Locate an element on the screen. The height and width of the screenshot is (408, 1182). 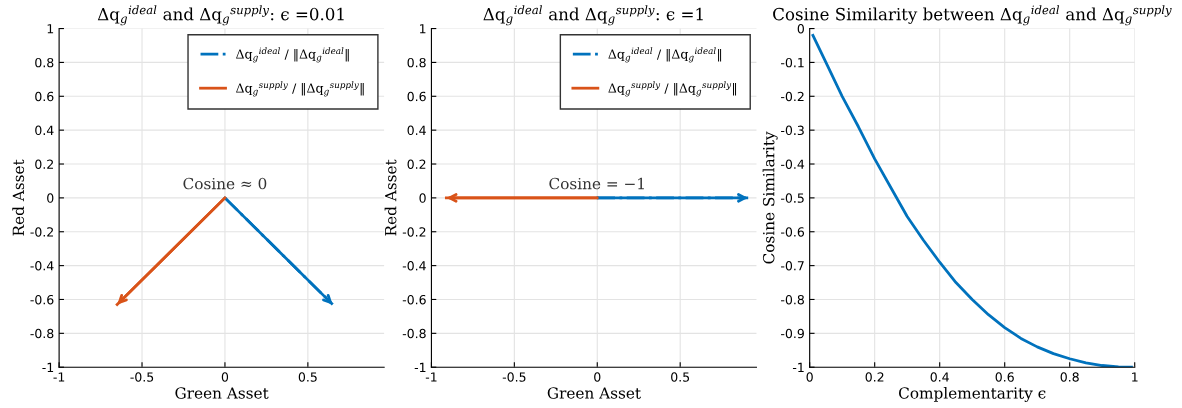
chart-title: Δq$_{g}$$^{ideal}$ and Δq$_{g}$$^{supply}$: ϵ =1 is located at coordinates (593, 15).